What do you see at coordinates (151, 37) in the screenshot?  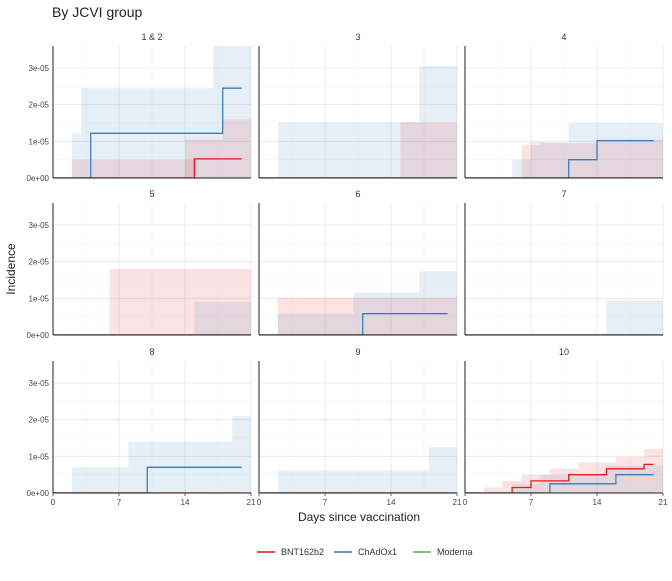 I see `facet-label: 1 & 2` at bounding box center [151, 37].